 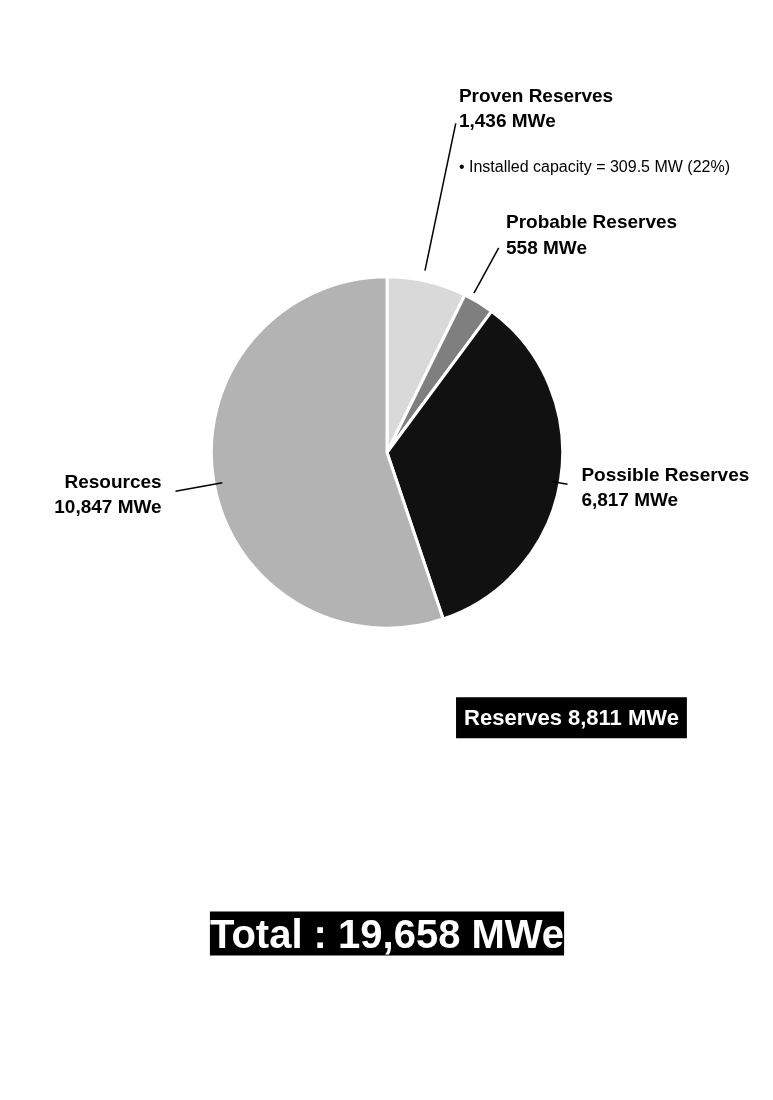 I want to click on slice-label: Resources, so click(x=113, y=481).